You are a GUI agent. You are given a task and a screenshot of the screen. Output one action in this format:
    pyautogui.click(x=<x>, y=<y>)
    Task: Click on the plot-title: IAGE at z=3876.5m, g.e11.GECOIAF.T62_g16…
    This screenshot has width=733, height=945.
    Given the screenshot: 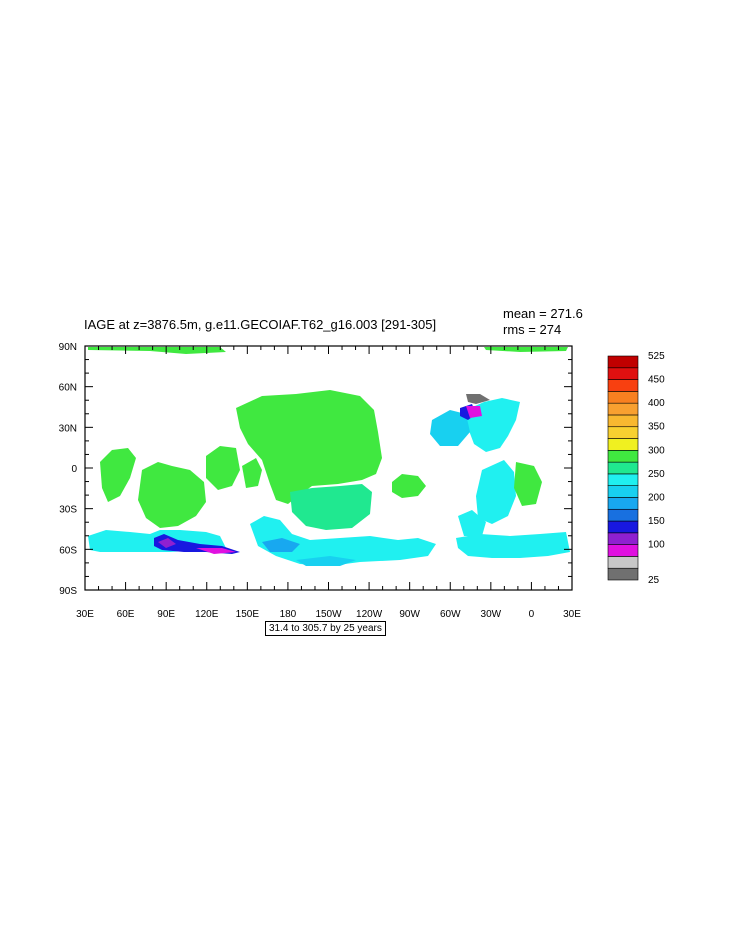 What is the action you would take?
    pyautogui.click(x=260, y=324)
    